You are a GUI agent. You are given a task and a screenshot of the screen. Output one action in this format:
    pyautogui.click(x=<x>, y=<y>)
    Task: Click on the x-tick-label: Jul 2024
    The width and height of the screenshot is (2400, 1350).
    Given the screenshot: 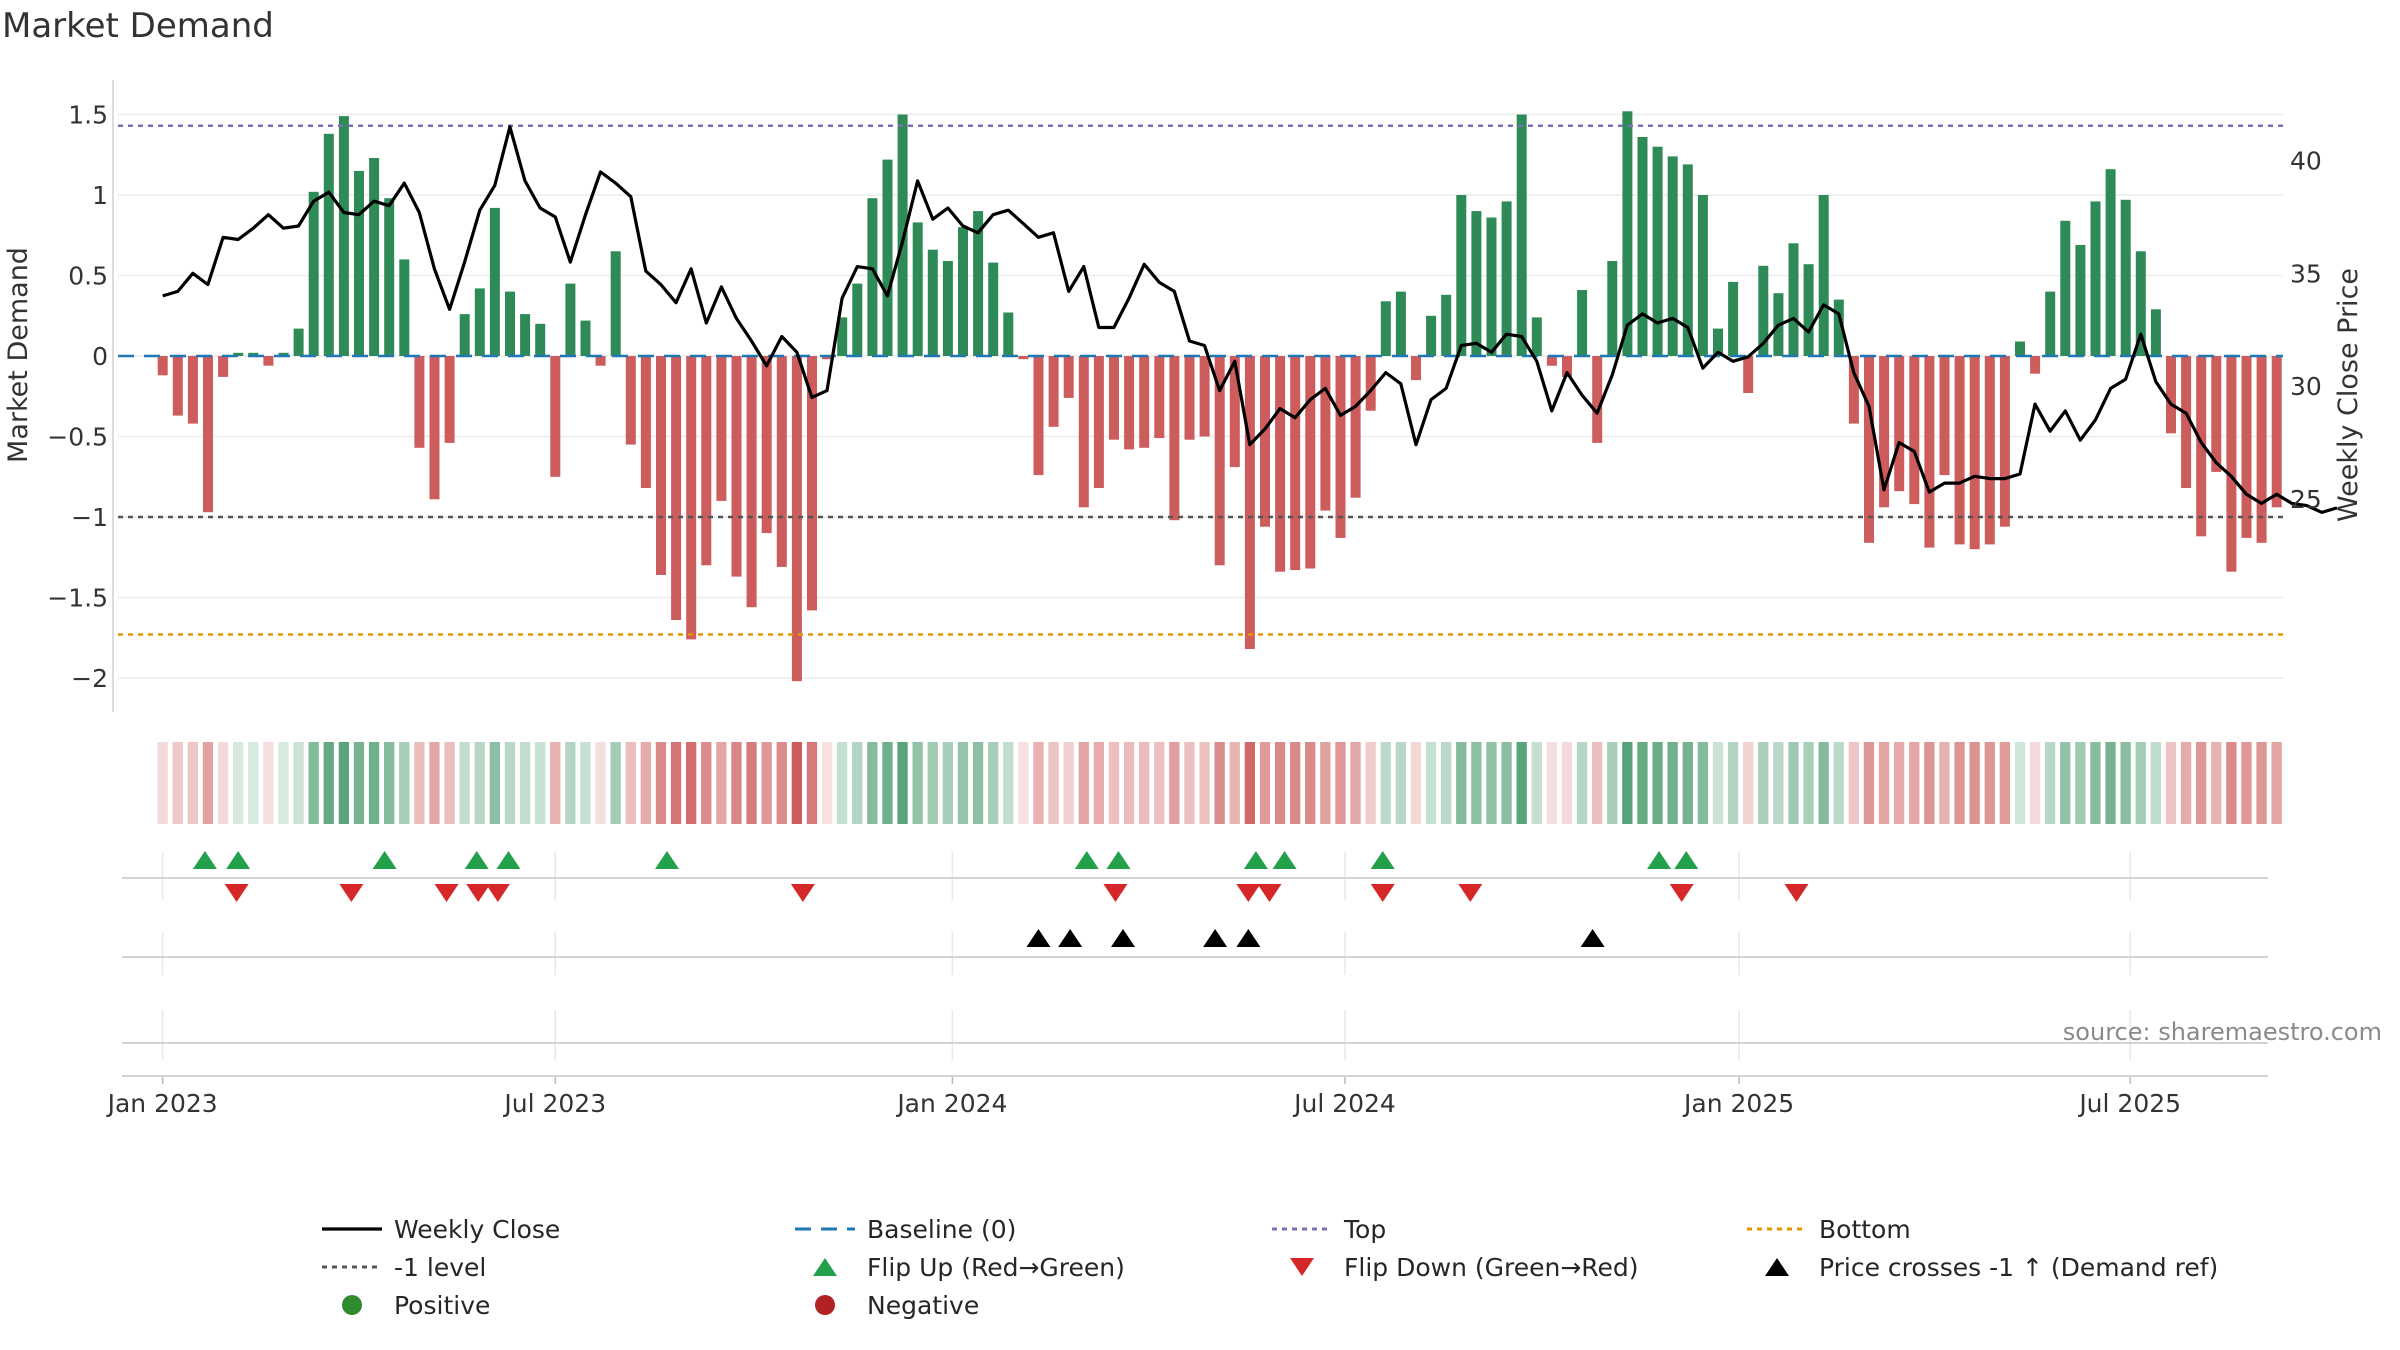 What is the action you would take?
    pyautogui.click(x=1344, y=1103)
    